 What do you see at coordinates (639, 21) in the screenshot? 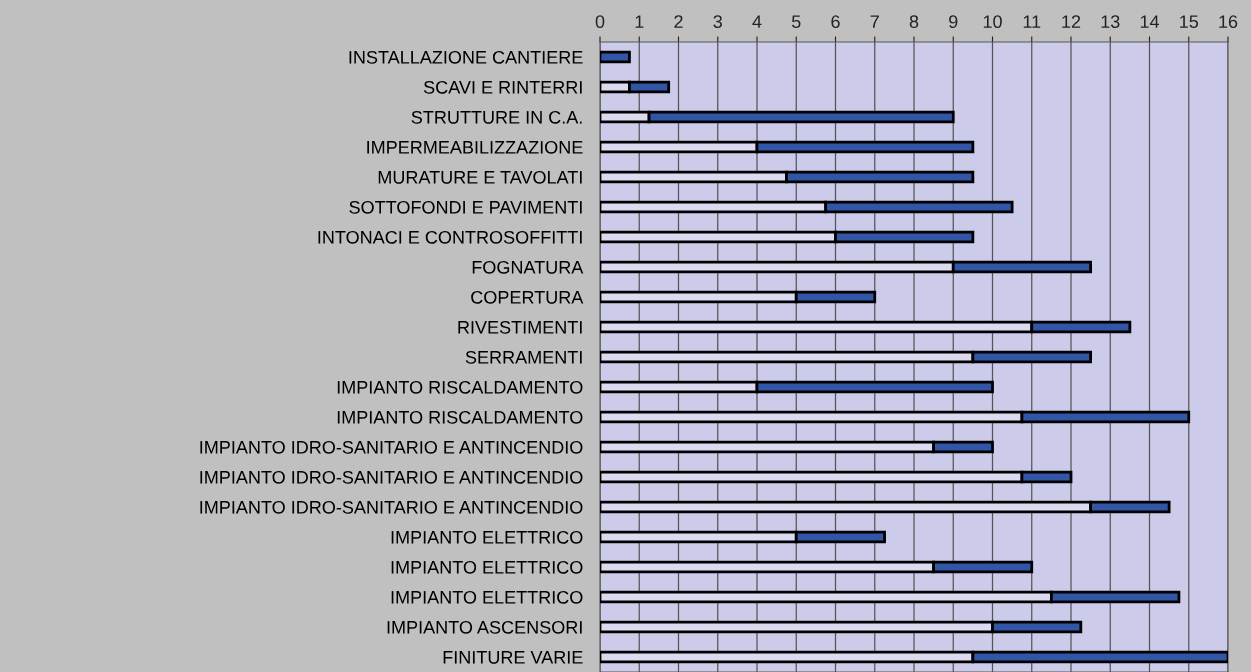
I see `x-tick-label: 1` at bounding box center [639, 21].